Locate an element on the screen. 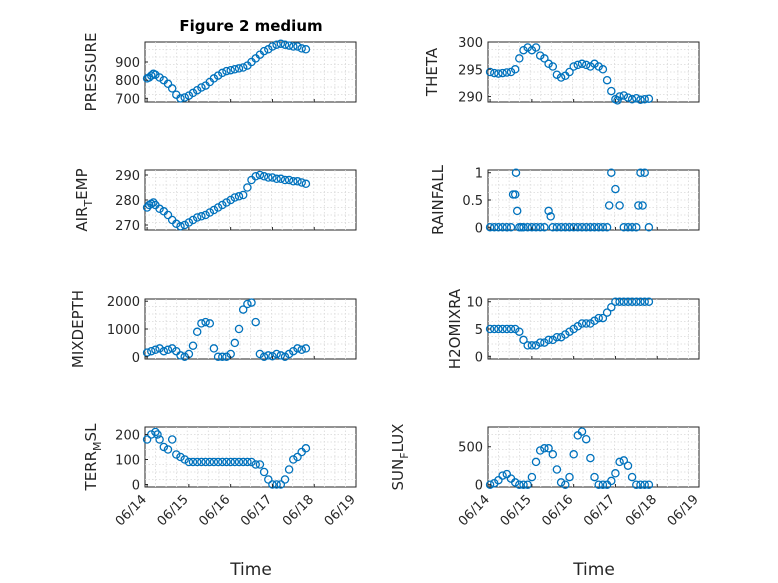  grid-airtemp is located at coordinates (250, 200).